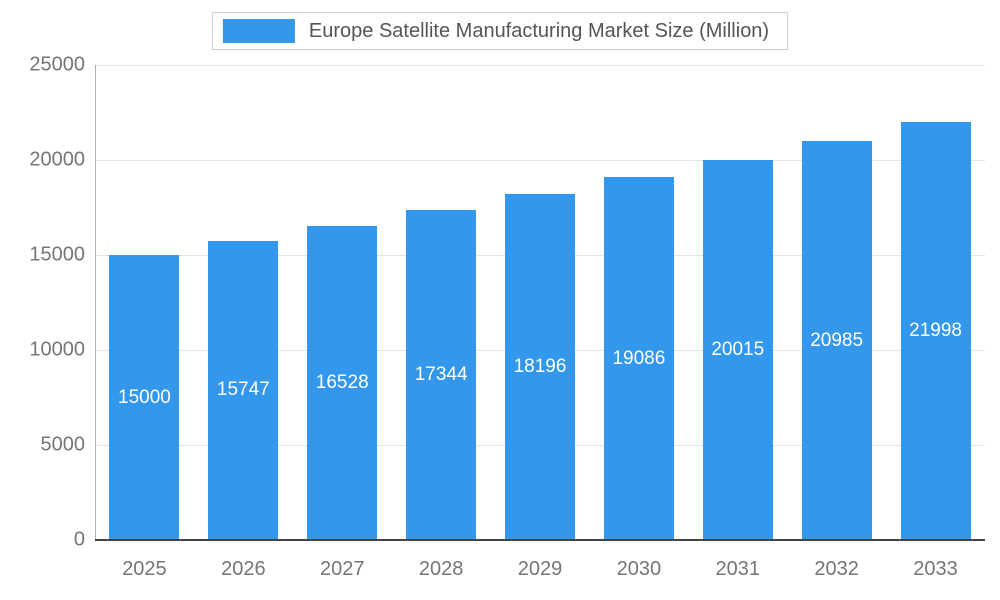 The width and height of the screenshot is (1000, 600). Describe the element at coordinates (639, 569) in the screenshot. I see `x-axis-tick-label: 2030` at that location.